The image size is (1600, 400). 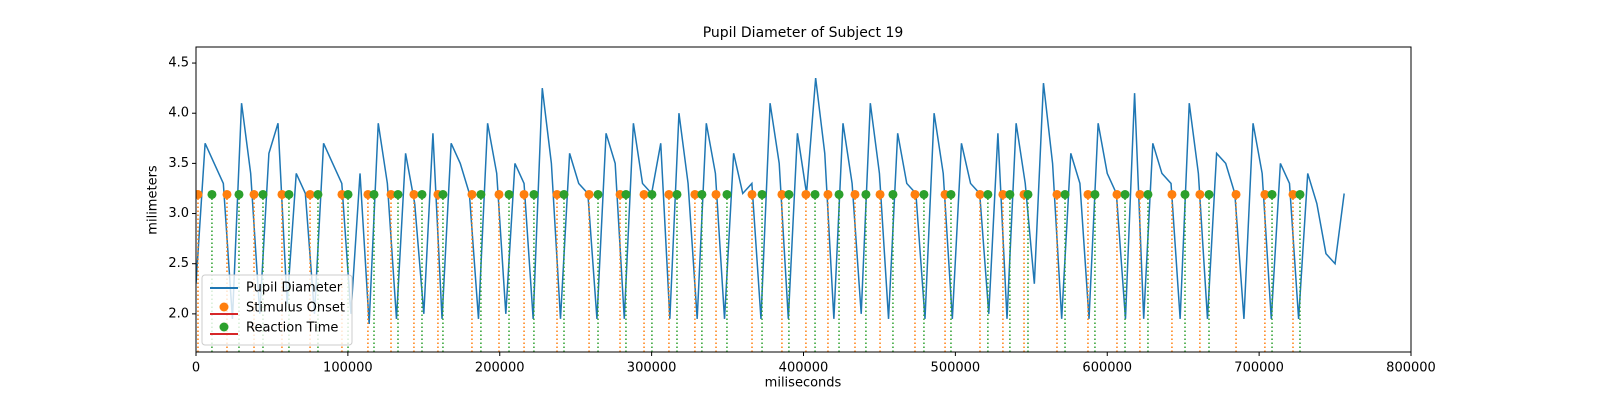 I want to click on legend-label: Pupil Diameter, so click(x=294, y=288).